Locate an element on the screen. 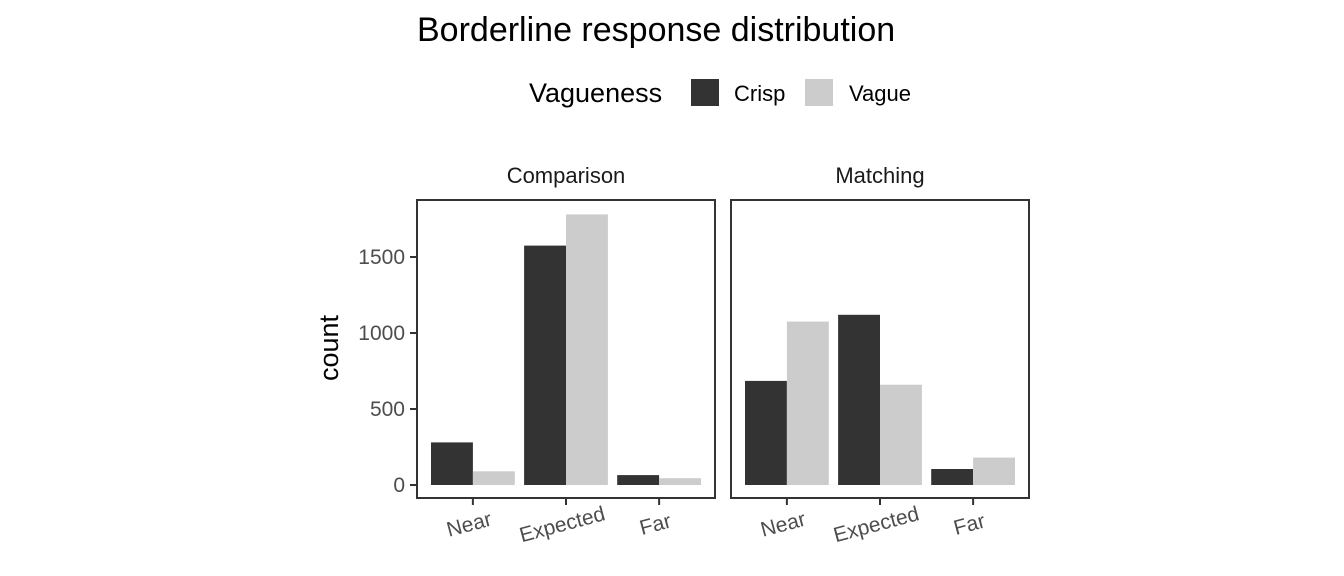 Image resolution: width=1344 pixels, height=576 pixels. y-tick-label-0: 0 is located at coordinates (399, 485).